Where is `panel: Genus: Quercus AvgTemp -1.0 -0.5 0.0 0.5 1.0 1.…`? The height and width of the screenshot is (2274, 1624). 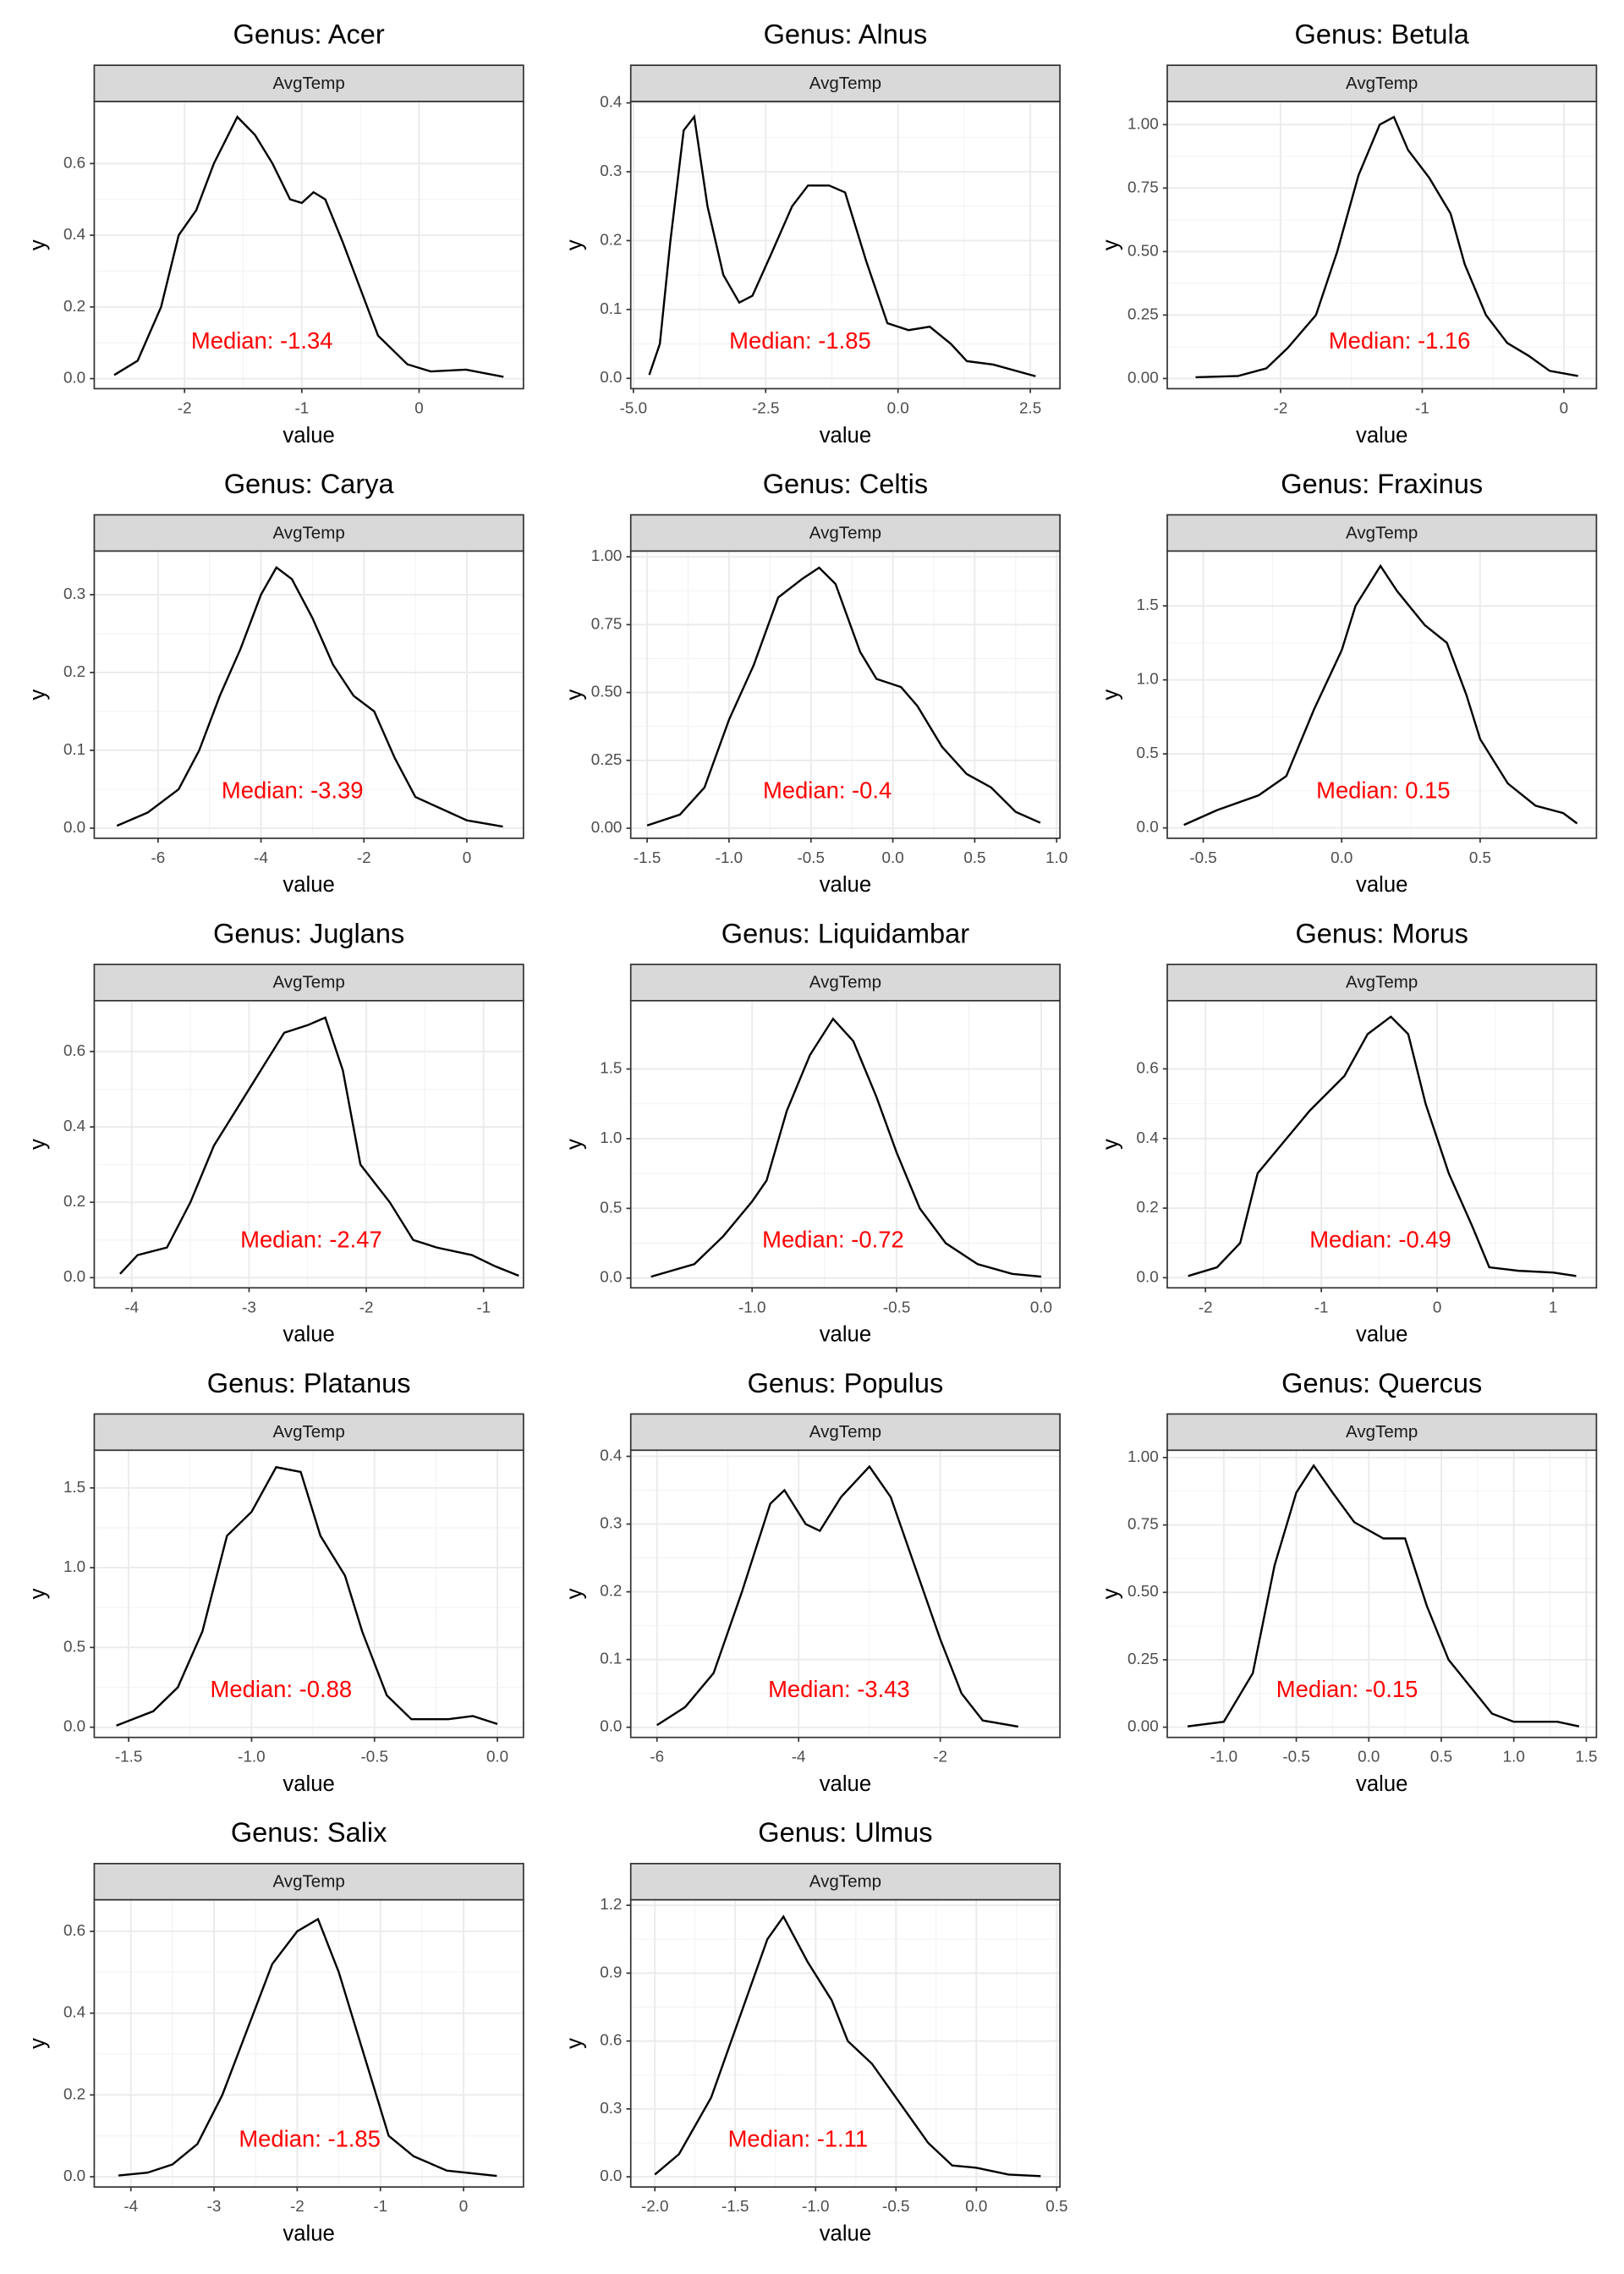 panel: Genus: Quercus AvgTemp -1.0 -0.5 0.0 0.5 1.0 1.… is located at coordinates (1349, 1582).